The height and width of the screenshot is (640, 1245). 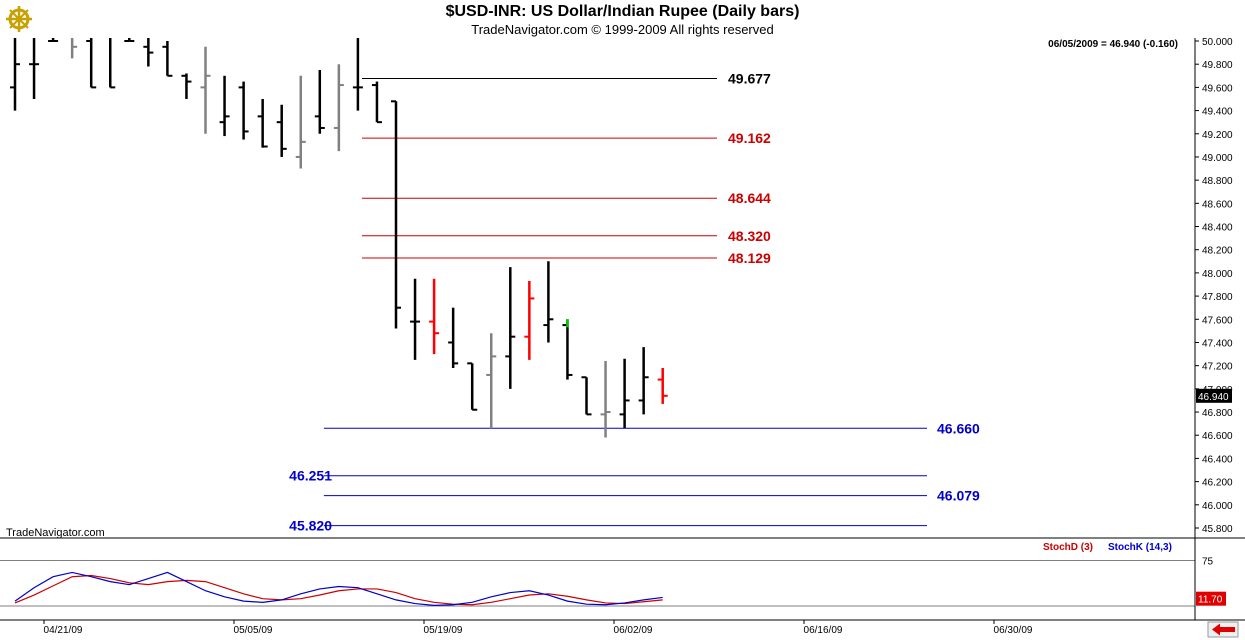 What do you see at coordinates (1217, 112) in the screenshot?
I see `y-tick-label: 49.400` at bounding box center [1217, 112].